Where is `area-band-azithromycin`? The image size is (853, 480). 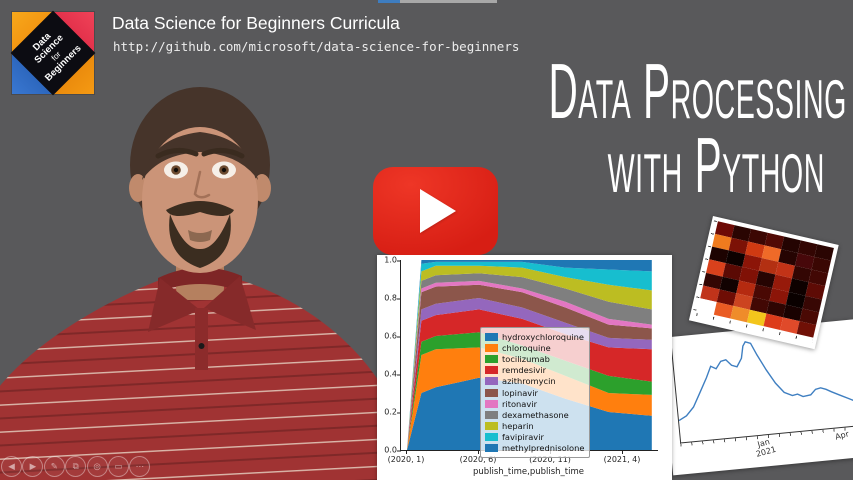
area-band-azithromycin is located at coordinates (529, 374).